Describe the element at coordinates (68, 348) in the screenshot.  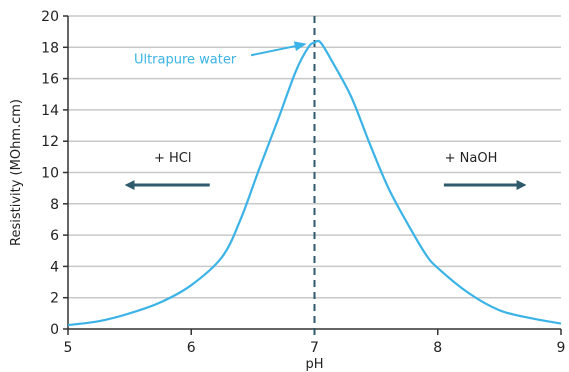
I see `x-tick-label: 5` at that location.